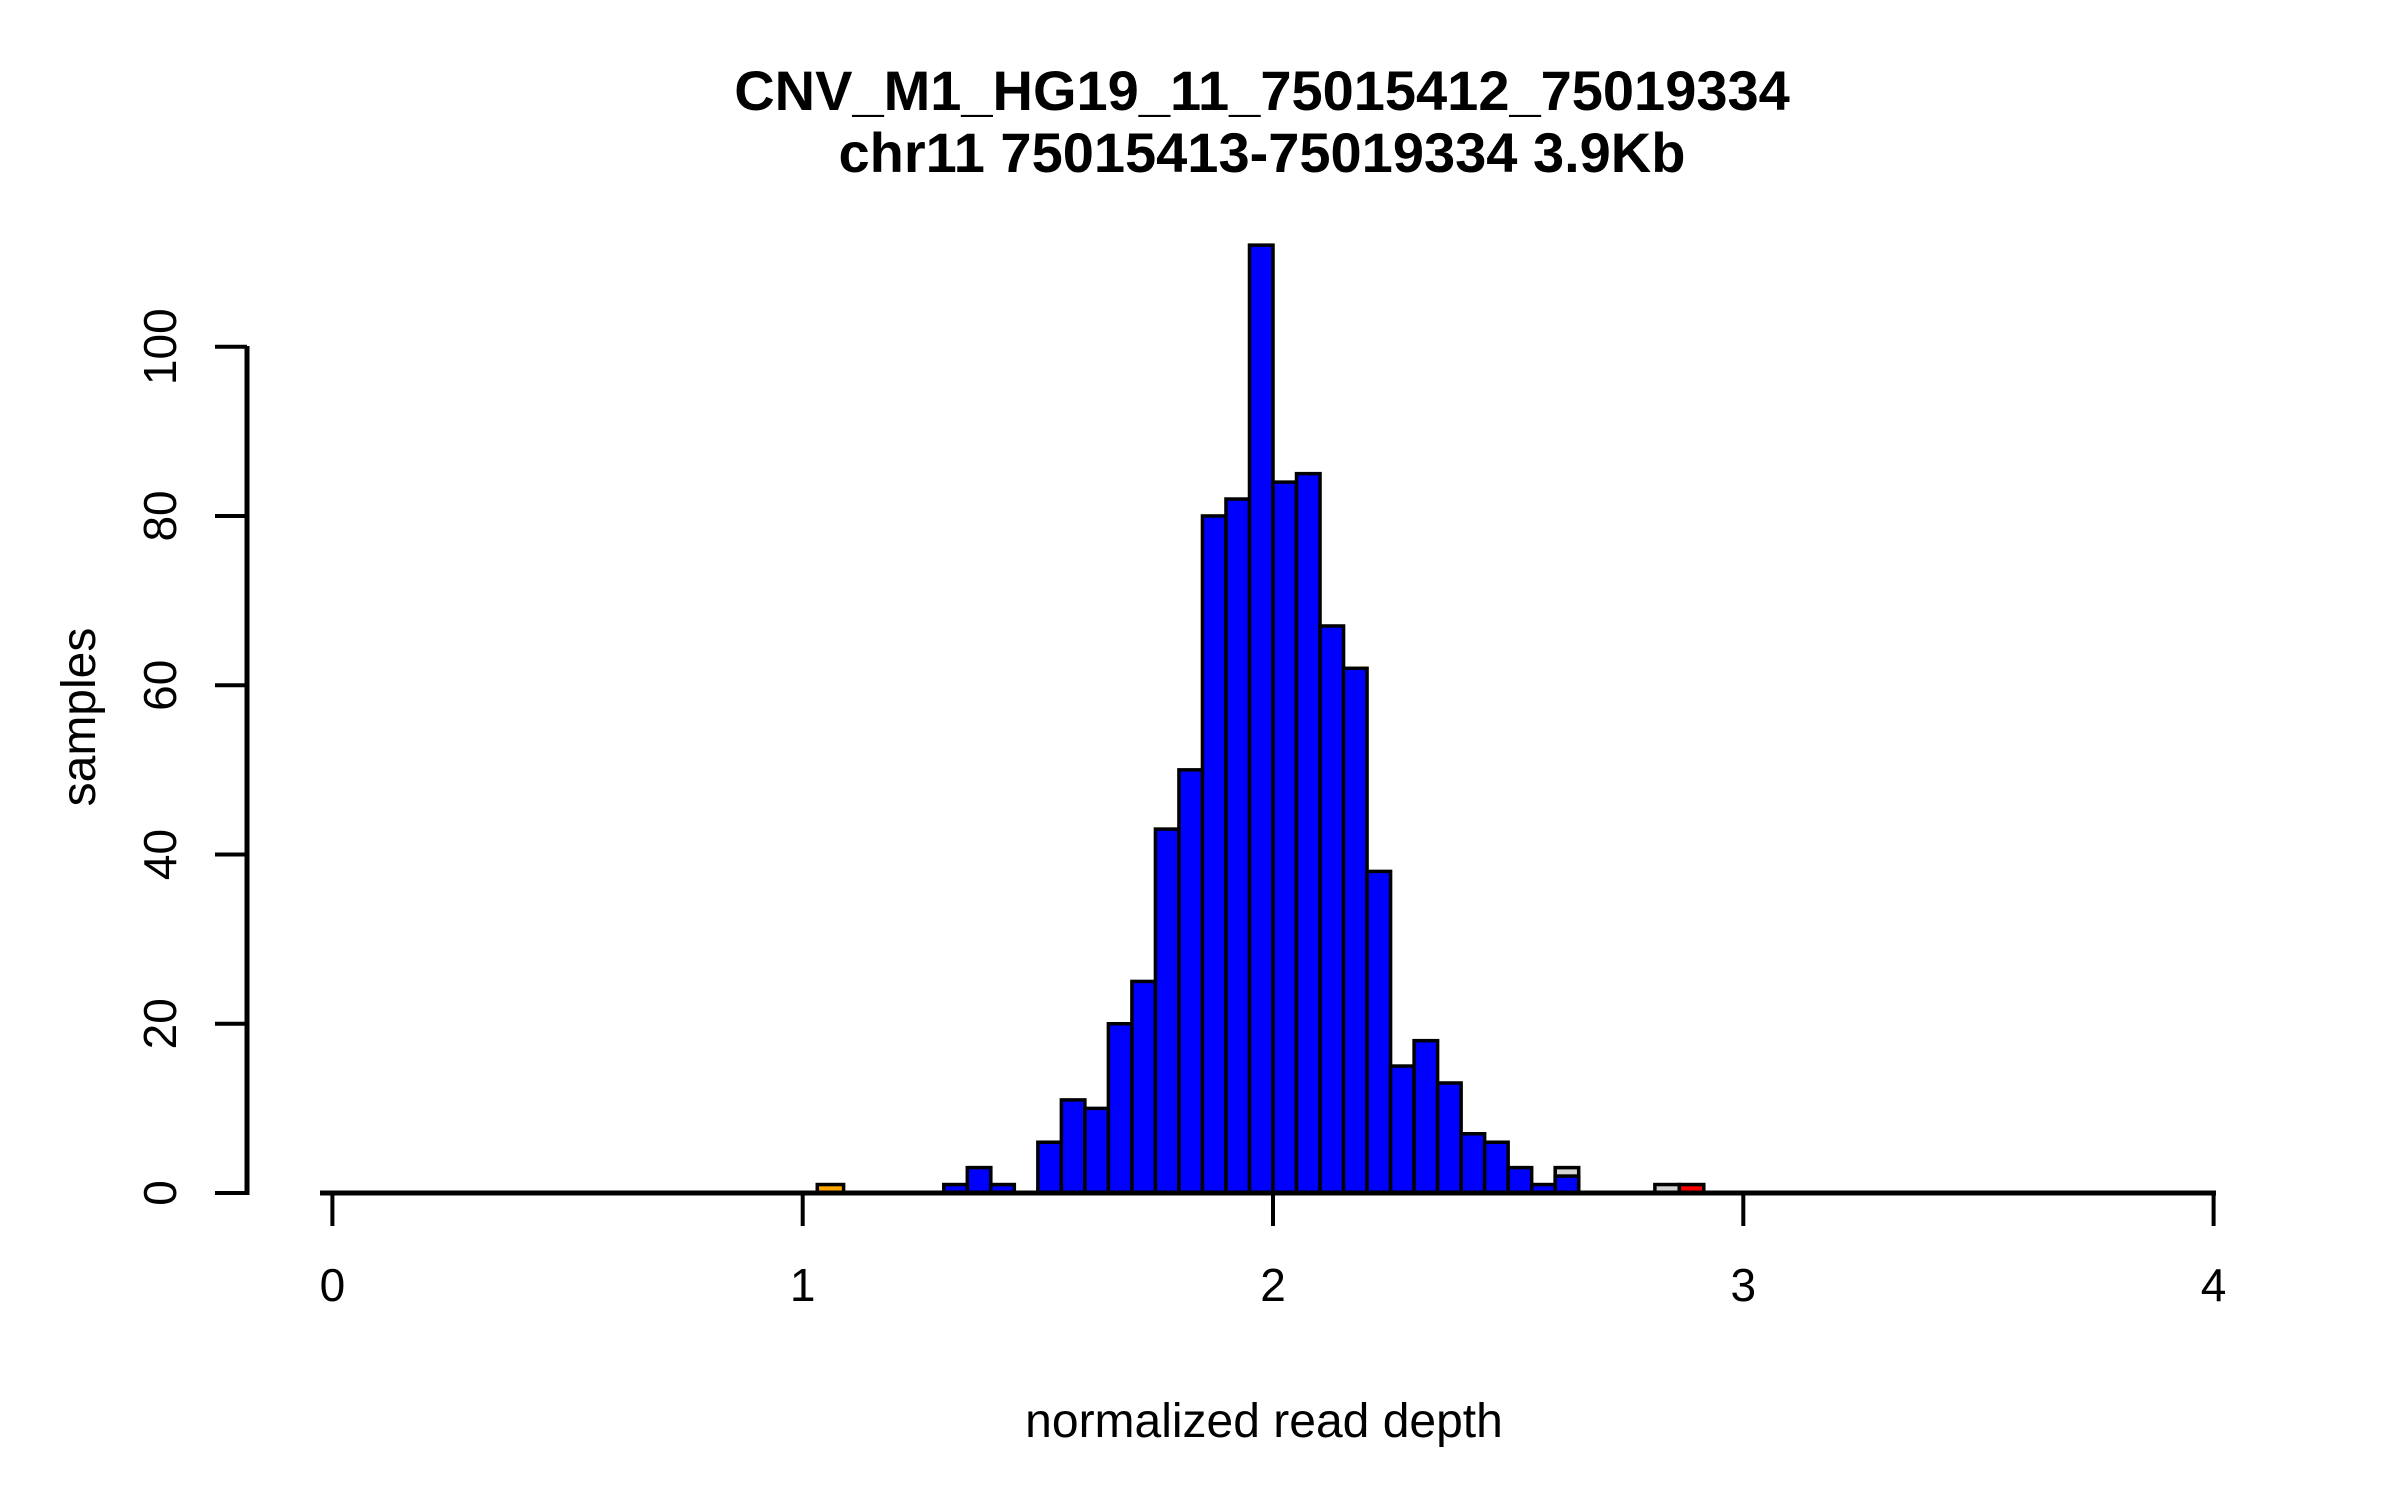  Describe the element at coordinates (803, 1285) in the screenshot. I see `x-tick-label: 1` at that location.